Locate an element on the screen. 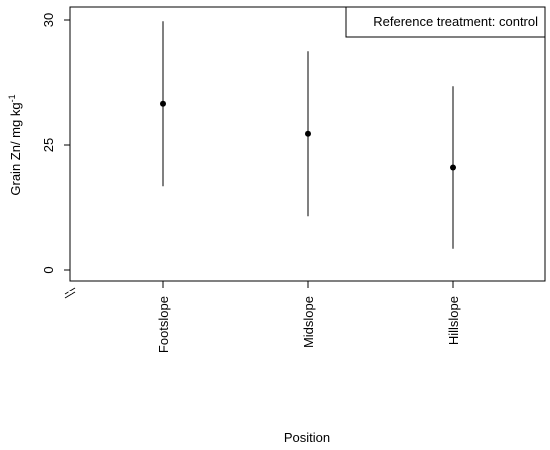 The width and height of the screenshot is (550, 450). legend-box is located at coordinates (445, 22).